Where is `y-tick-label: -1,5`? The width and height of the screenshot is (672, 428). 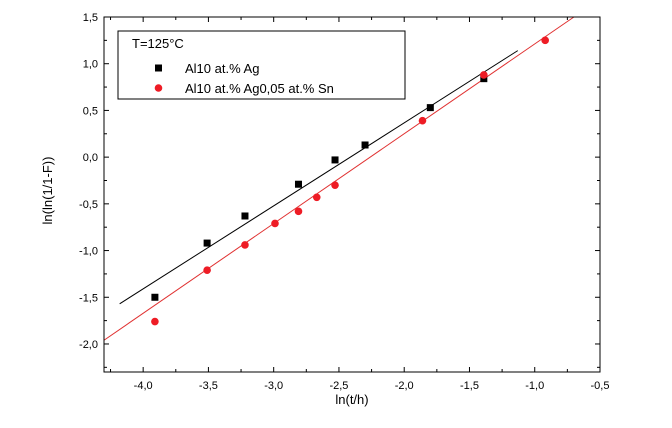
y-tick-label: -1,5 is located at coordinates (88, 298).